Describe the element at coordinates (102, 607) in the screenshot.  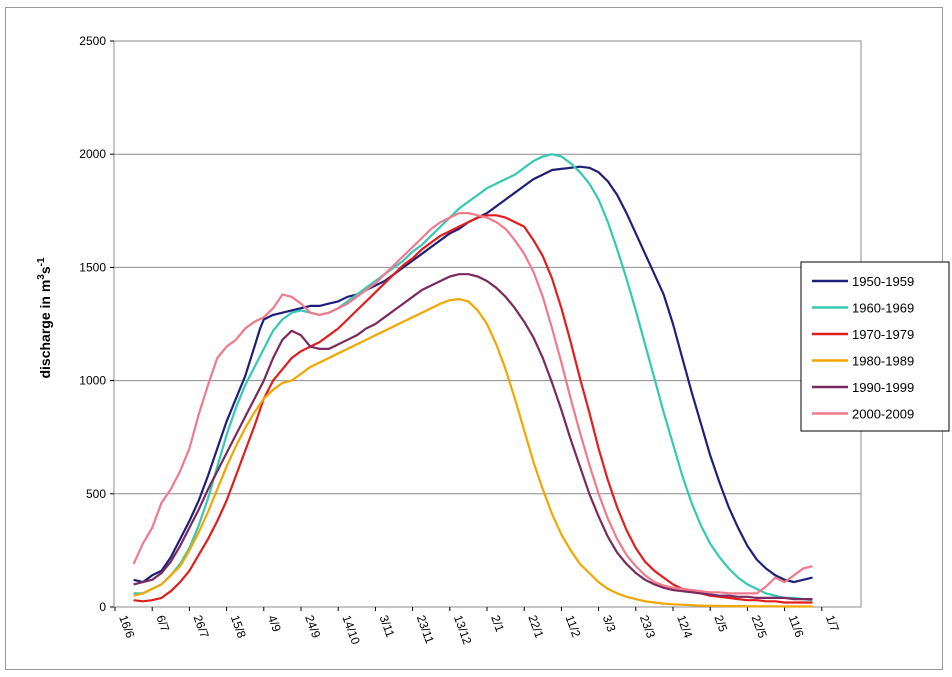
I see `y-tick-label: 0` at that location.